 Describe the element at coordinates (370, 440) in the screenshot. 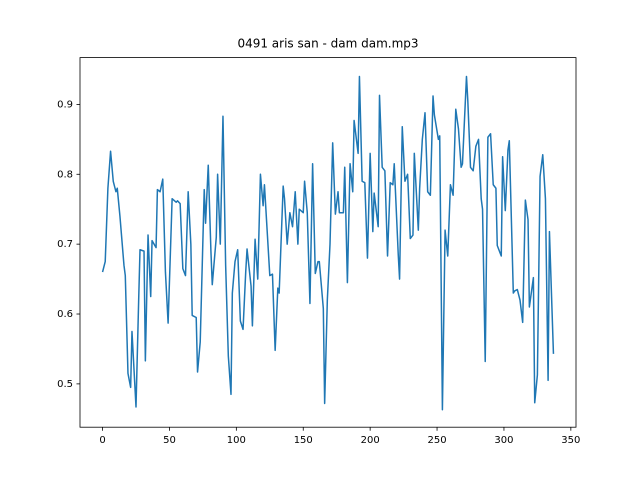

I see `x-tick-label: 200` at that location.